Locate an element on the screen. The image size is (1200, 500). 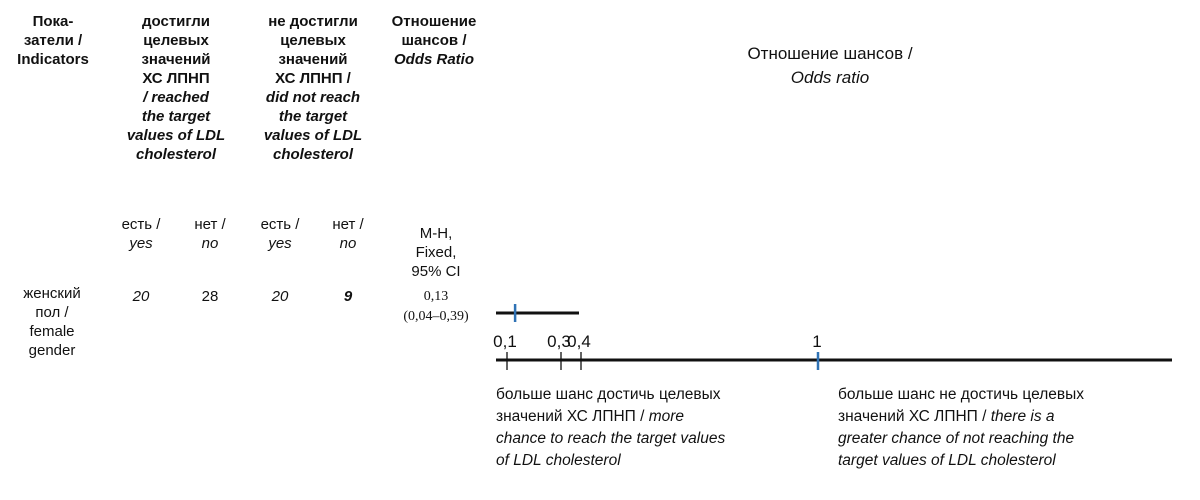
subheader-not-reached-no: нет / no is located at coordinates (348, 234).